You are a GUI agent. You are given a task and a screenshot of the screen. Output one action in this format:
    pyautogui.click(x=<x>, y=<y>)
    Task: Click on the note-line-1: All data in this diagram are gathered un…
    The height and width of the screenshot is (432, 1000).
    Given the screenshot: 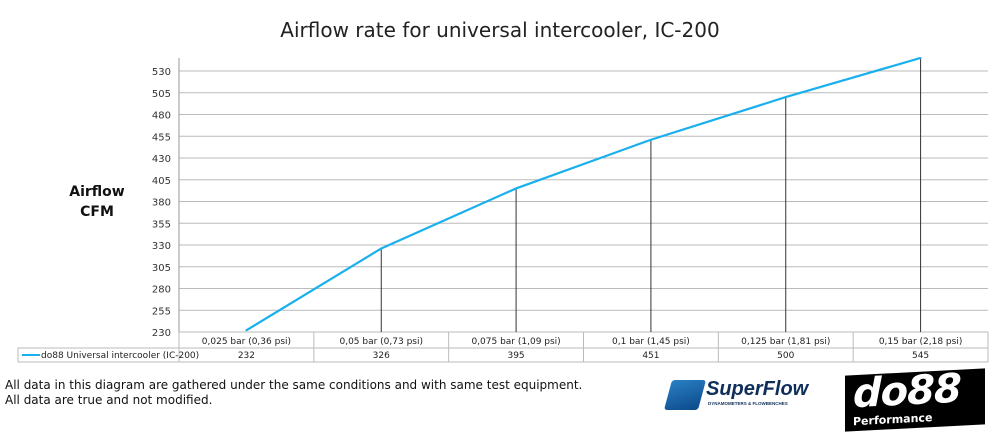 What is the action you would take?
    pyautogui.click(x=294, y=385)
    